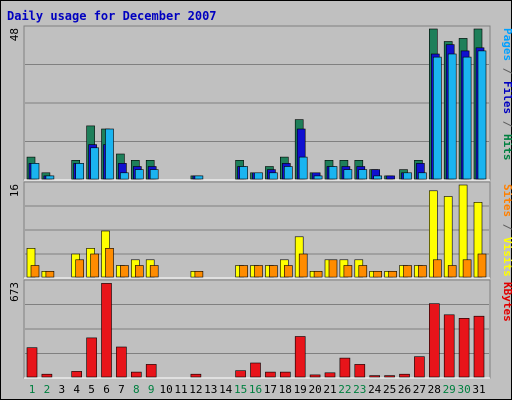 The width and height of the screenshot is (512, 400). I want to click on x-tick-label-day-18: 18, so click(285, 389).